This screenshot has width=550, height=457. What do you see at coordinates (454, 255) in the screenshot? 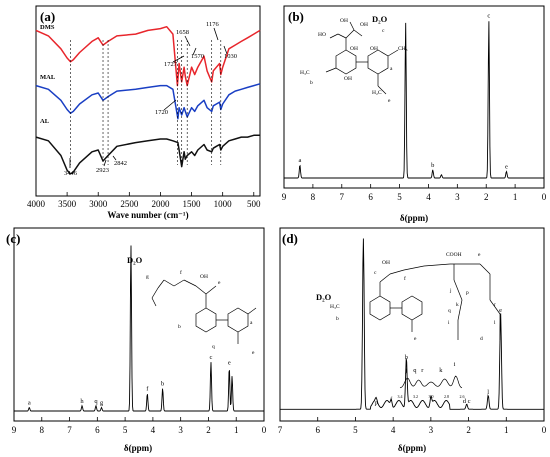
I see `svg-text: COOH` at bounding box center [454, 255].